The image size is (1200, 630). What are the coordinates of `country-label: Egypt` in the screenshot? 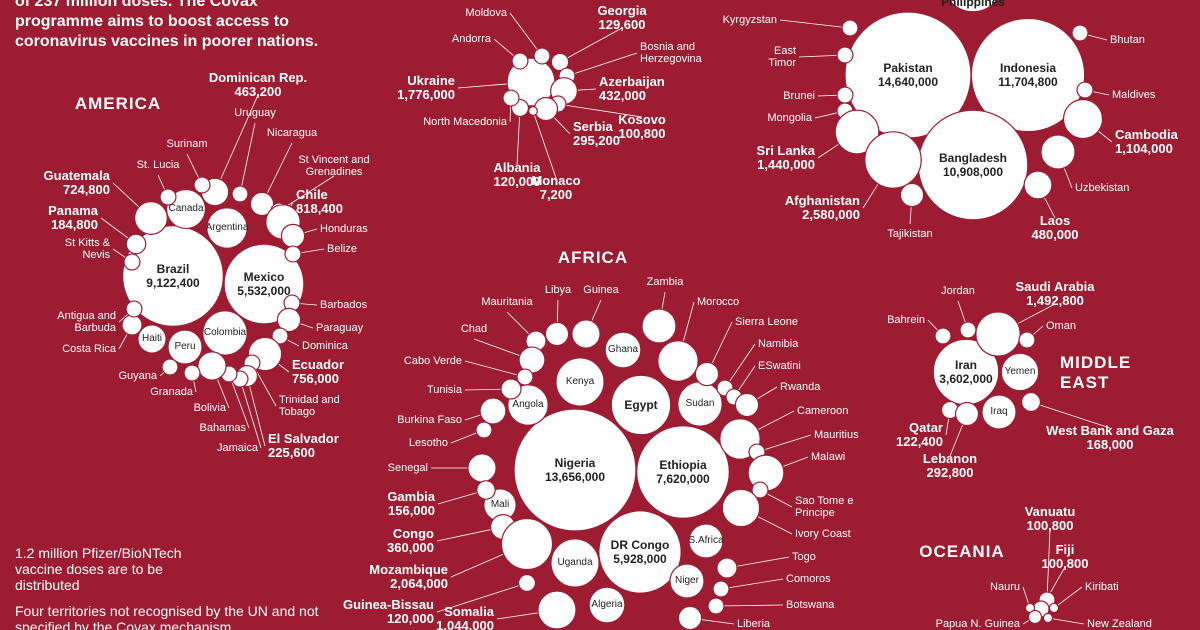 It's located at (640, 405).